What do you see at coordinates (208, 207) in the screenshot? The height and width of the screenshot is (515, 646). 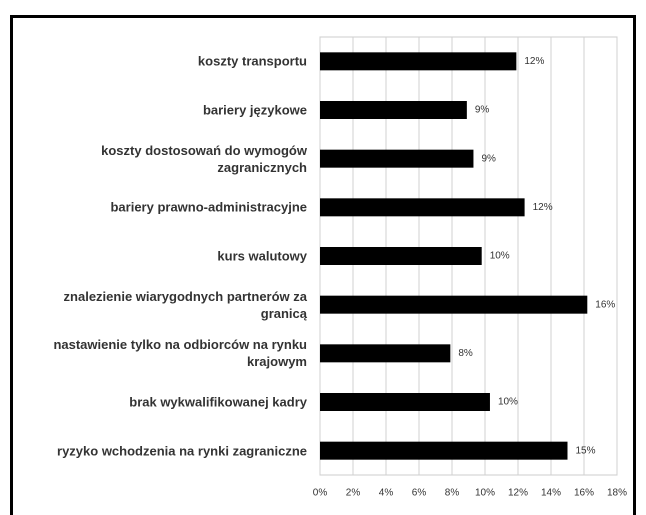 I see `y-tick-label: bariery prawno-administracyjne` at bounding box center [208, 207].